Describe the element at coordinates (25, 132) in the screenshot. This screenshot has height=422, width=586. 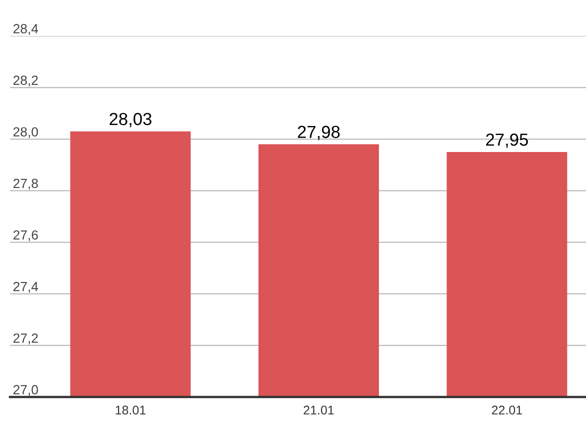
I see `y-tick-label: 28,0` at that location.